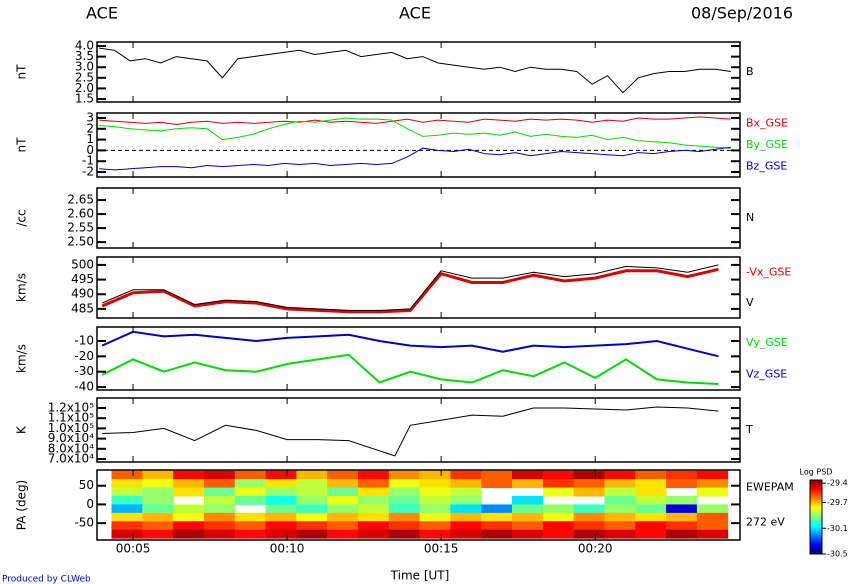 The image size is (864, 584). I want to click on y-tick-label: 50, so click(86, 485).